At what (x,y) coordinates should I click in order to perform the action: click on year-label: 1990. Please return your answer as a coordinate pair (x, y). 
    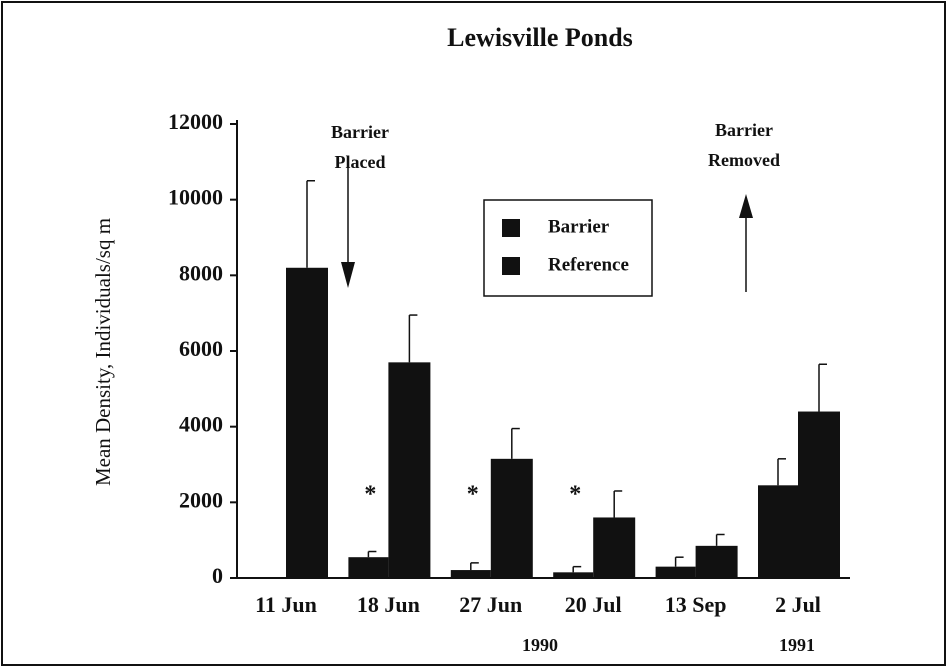
    Looking at the image, I should click on (540, 645).